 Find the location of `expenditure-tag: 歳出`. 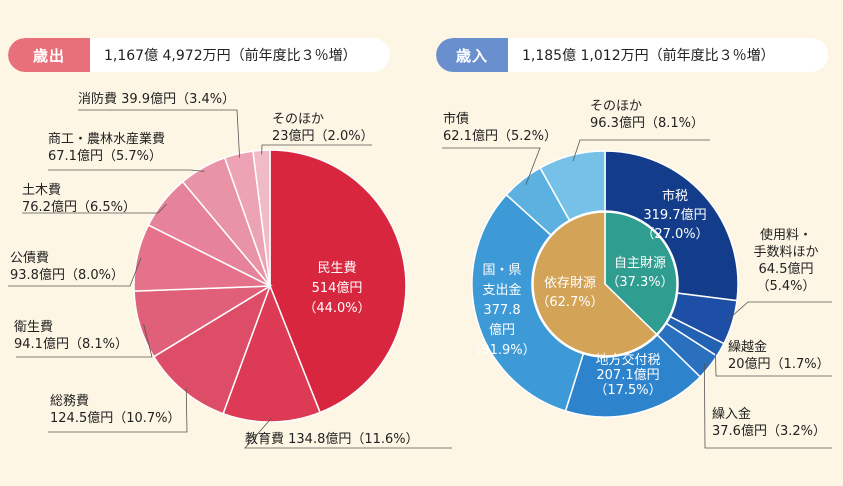

expenditure-tag: 歳出 is located at coordinates (49, 55).